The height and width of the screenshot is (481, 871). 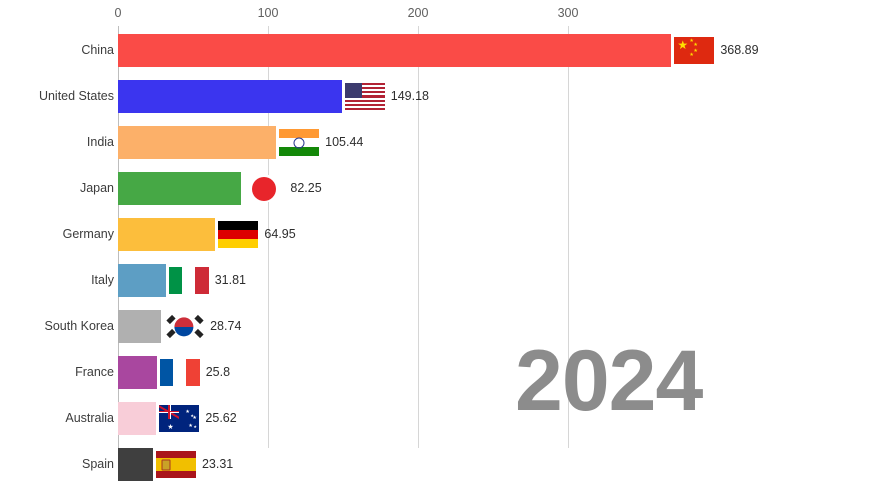 I want to click on flag-icon-it, so click(x=188, y=280).